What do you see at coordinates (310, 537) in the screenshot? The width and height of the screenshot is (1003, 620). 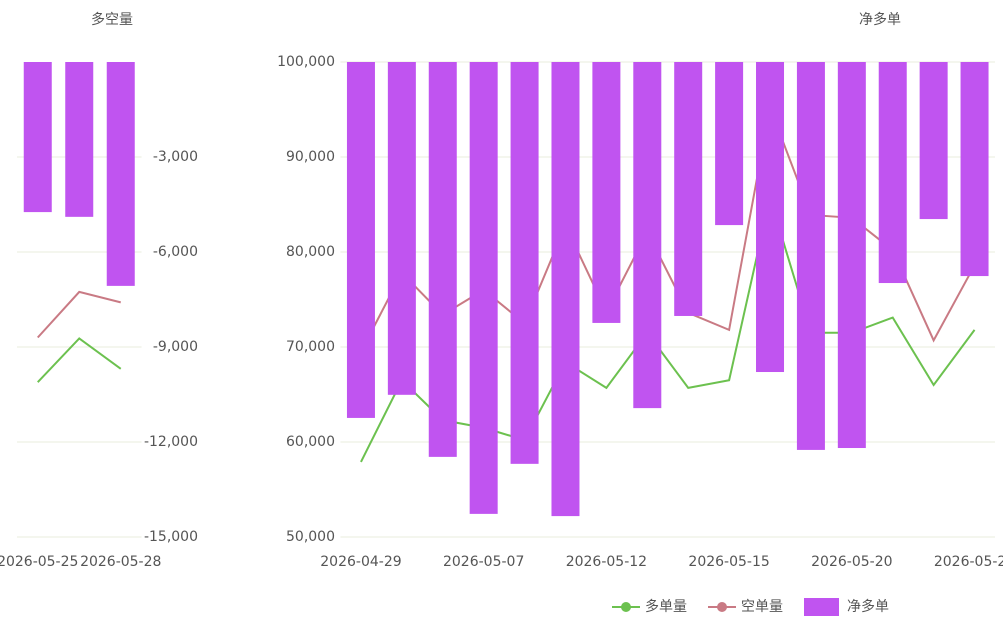 I see `y-tick-label: 50,000` at bounding box center [310, 537].